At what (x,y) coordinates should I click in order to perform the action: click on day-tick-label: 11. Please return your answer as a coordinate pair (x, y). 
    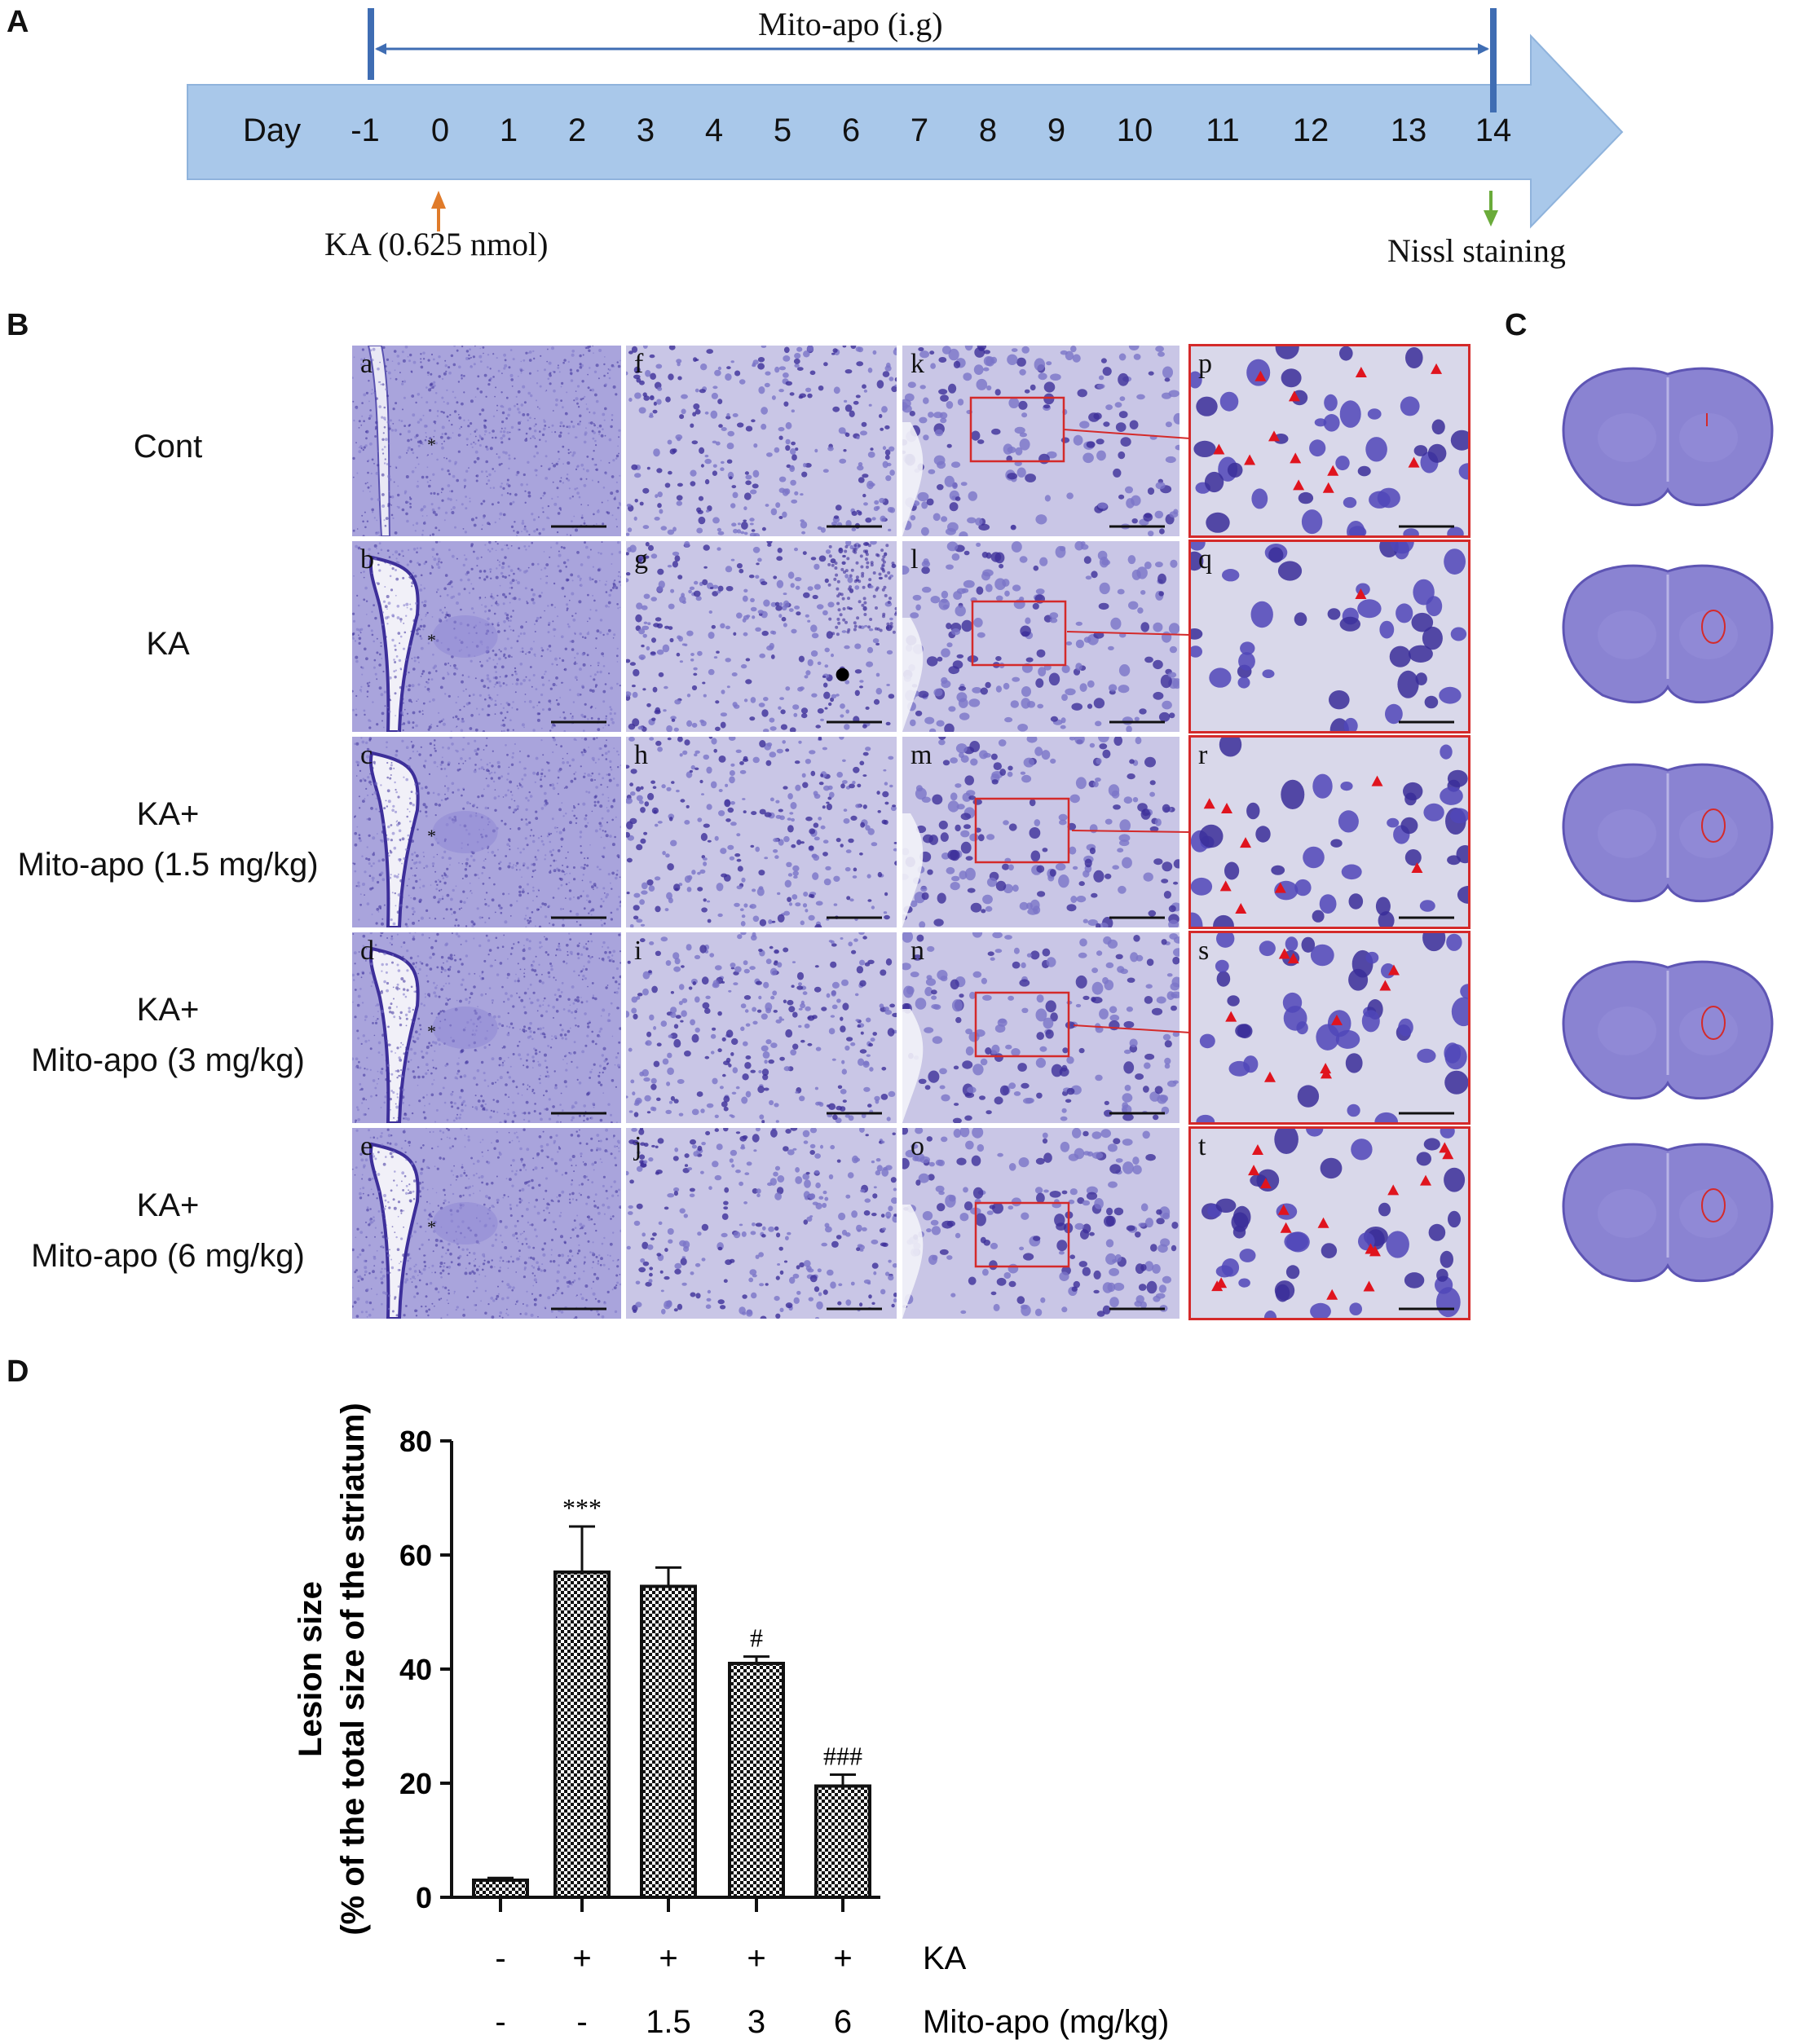
    Looking at the image, I should click on (1223, 130).